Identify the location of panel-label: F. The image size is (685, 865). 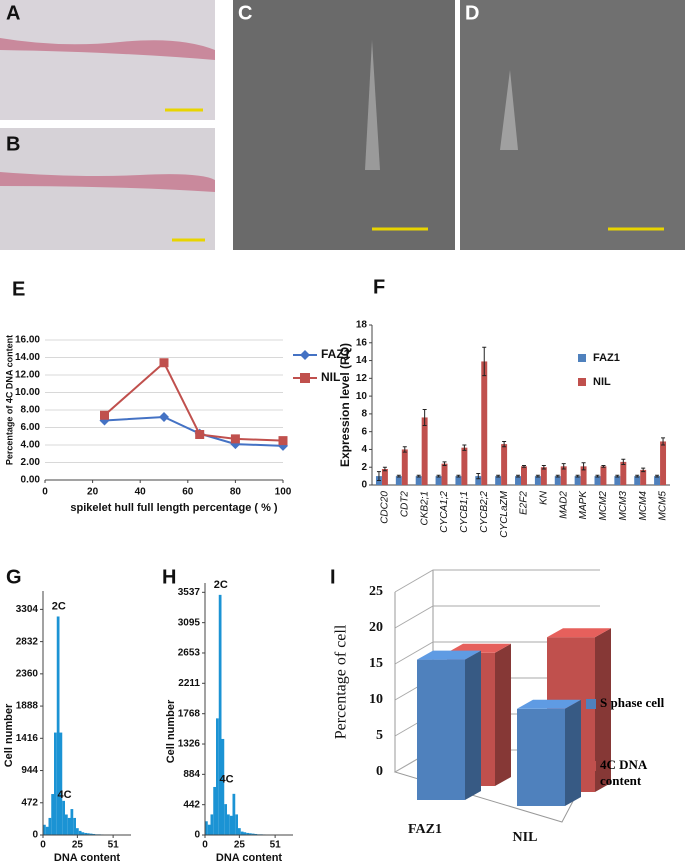
(379, 287).